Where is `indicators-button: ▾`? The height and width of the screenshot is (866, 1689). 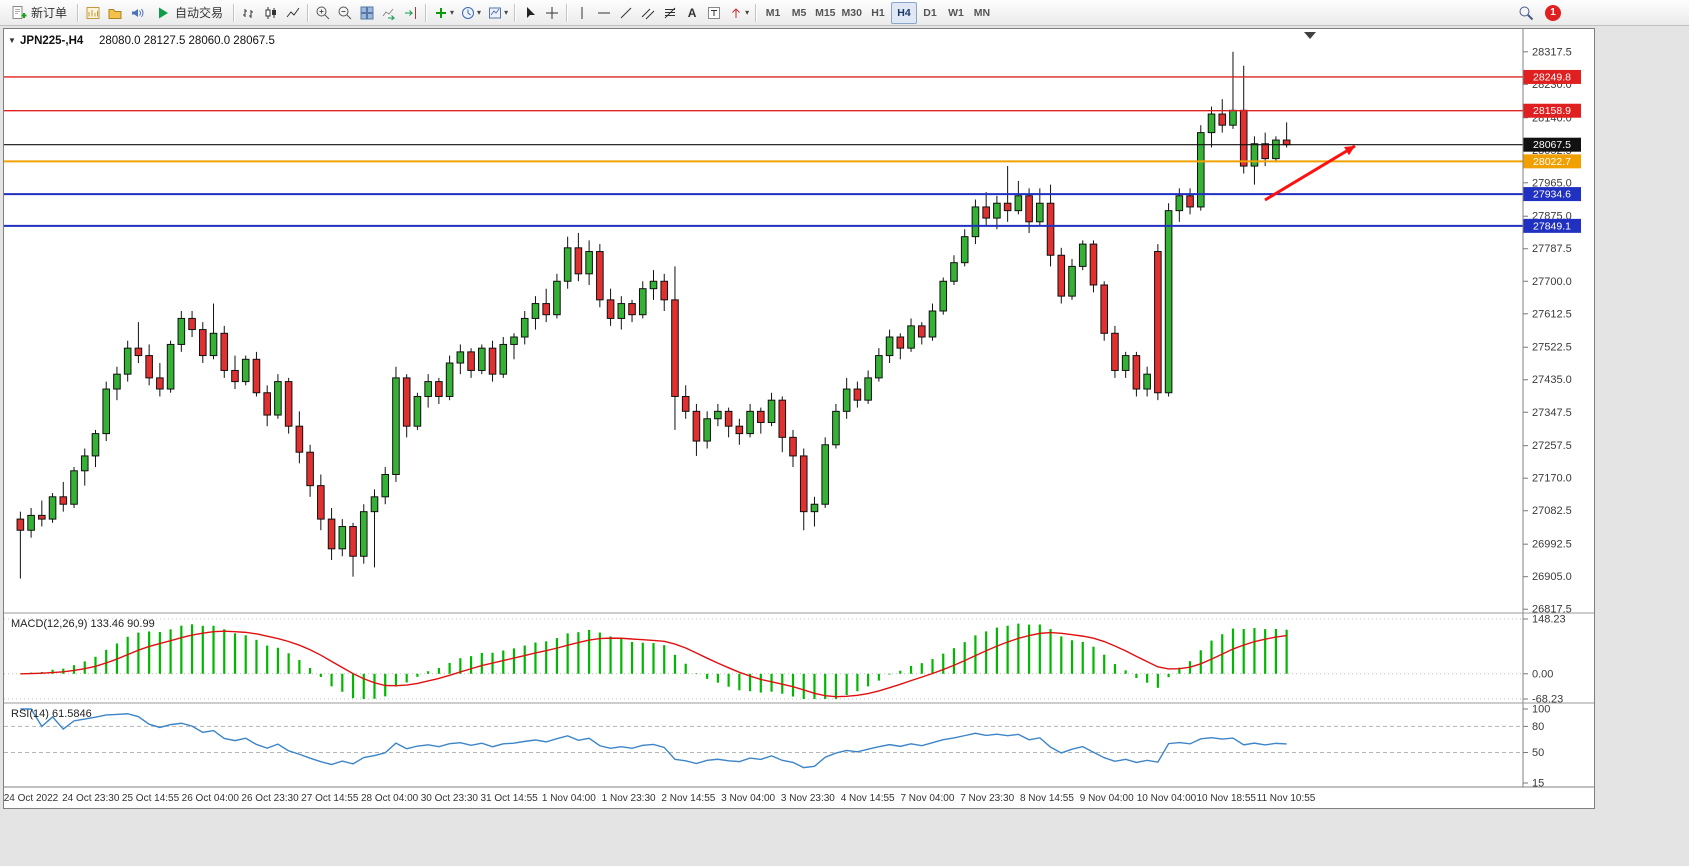
indicators-button: ▾ is located at coordinates (443, 13).